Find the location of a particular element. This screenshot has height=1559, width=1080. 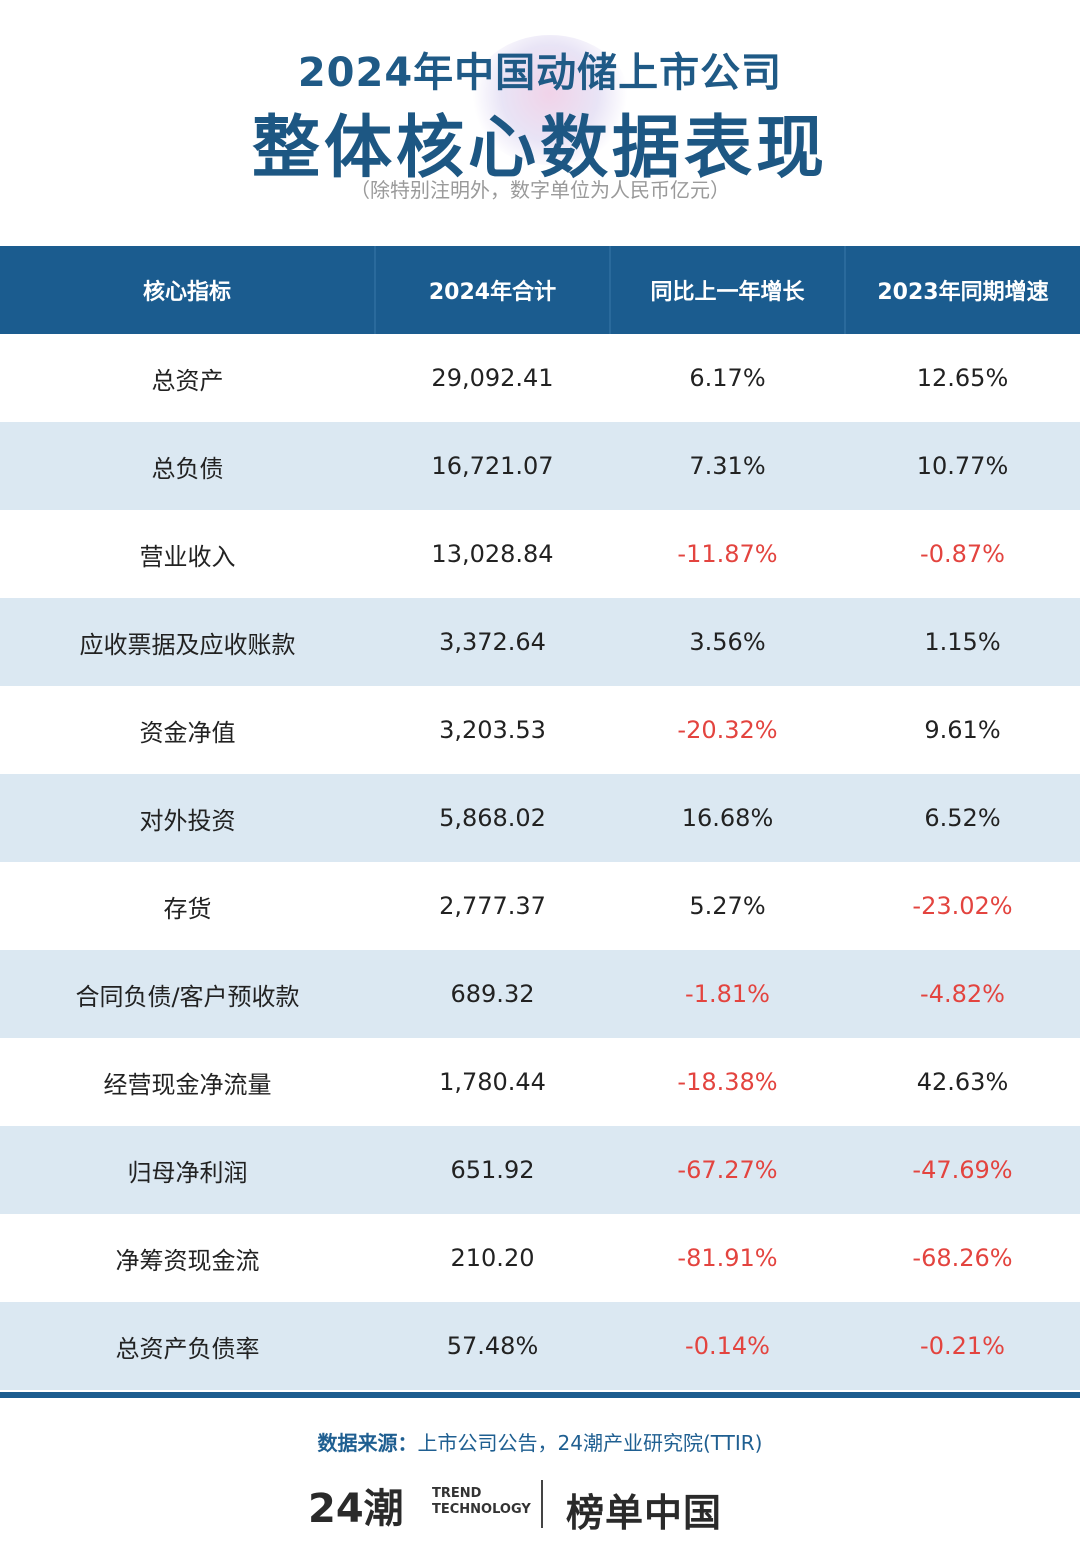

total-cell: 29,092.41 is located at coordinates (492, 378).